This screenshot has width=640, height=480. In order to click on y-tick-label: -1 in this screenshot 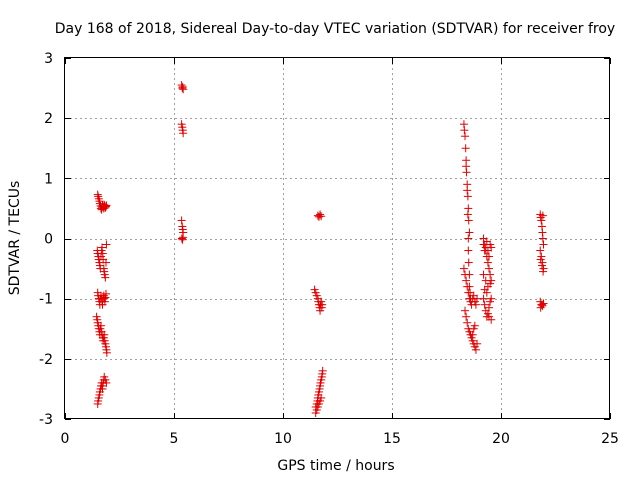, I will do `click(46, 300)`.